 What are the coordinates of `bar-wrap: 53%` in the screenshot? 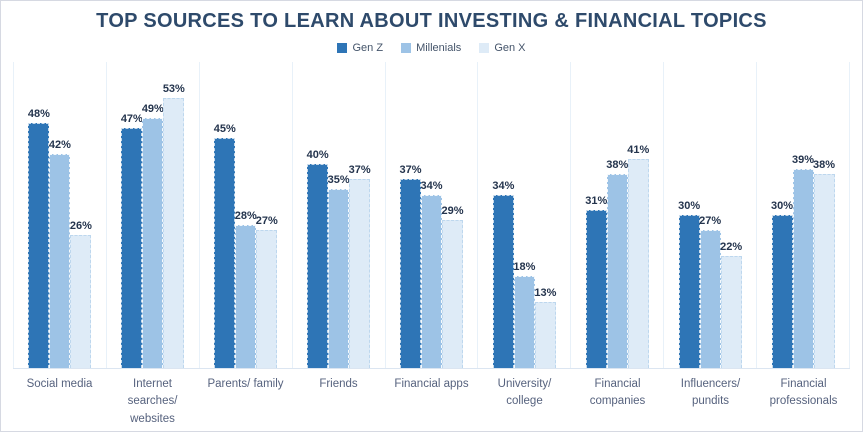 It's located at (173, 215).